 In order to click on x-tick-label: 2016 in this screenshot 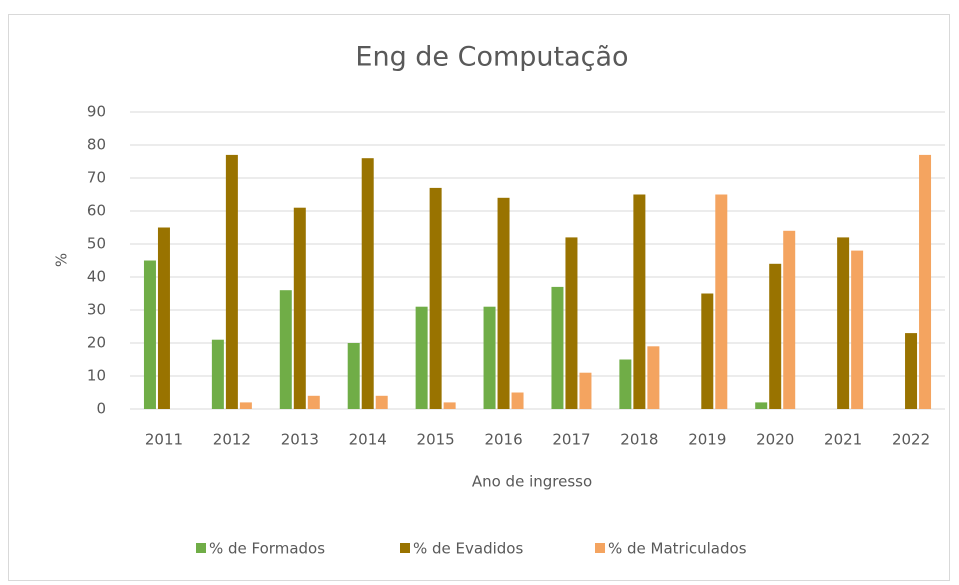, I will do `click(503, 440)`.